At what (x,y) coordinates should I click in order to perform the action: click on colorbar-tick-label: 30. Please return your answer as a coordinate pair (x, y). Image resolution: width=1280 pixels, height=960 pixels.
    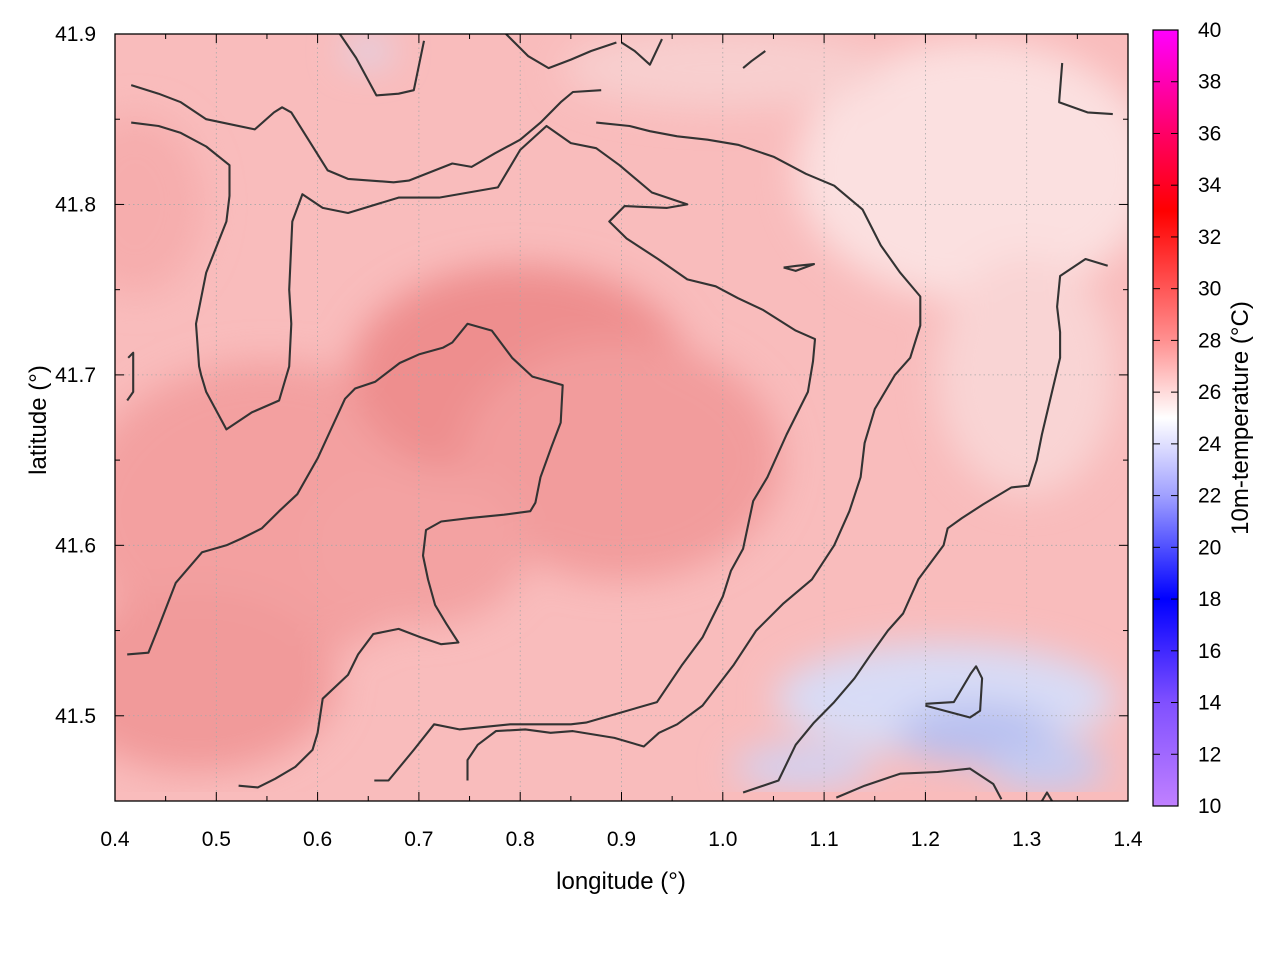
    Looking at the image, I should click on (1209, 289).